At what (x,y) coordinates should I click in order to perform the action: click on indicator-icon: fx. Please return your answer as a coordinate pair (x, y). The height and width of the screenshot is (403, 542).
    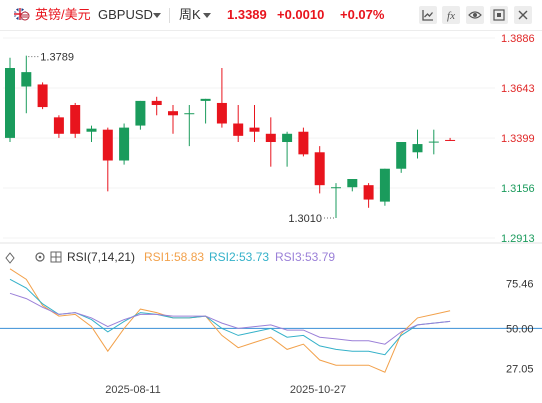
    Looking at the image, I should click on (451, 16).